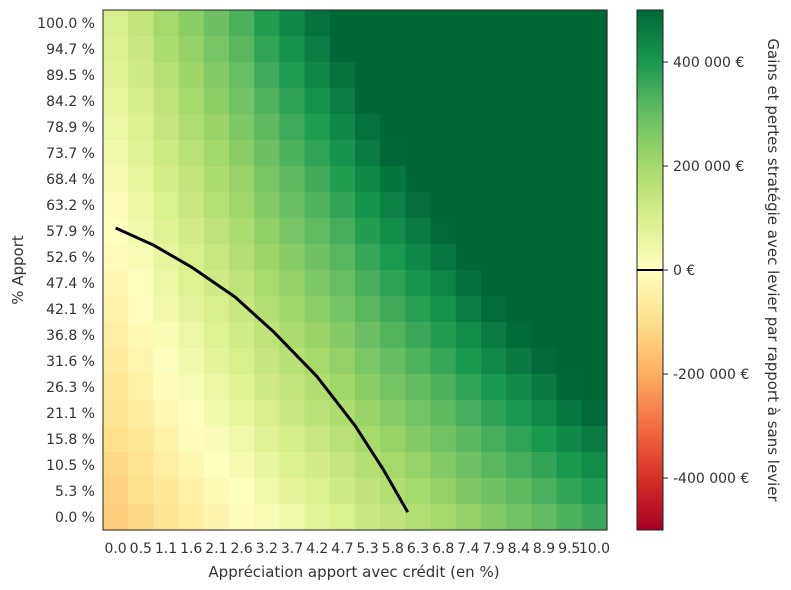  Describe the element at coordinates (684, 271) in the screenshot. I see `colorbar-tick-label: 0 €` at that location.